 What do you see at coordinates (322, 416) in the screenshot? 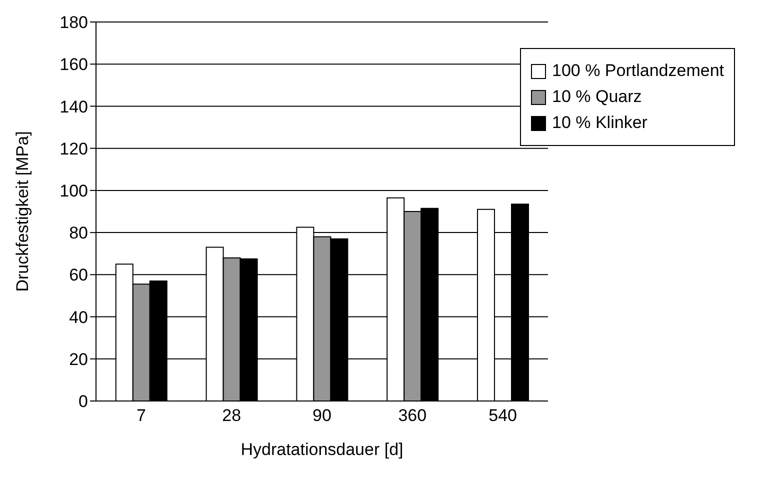
I see `x-tick-label: 90` at bounding box center [322, 416].